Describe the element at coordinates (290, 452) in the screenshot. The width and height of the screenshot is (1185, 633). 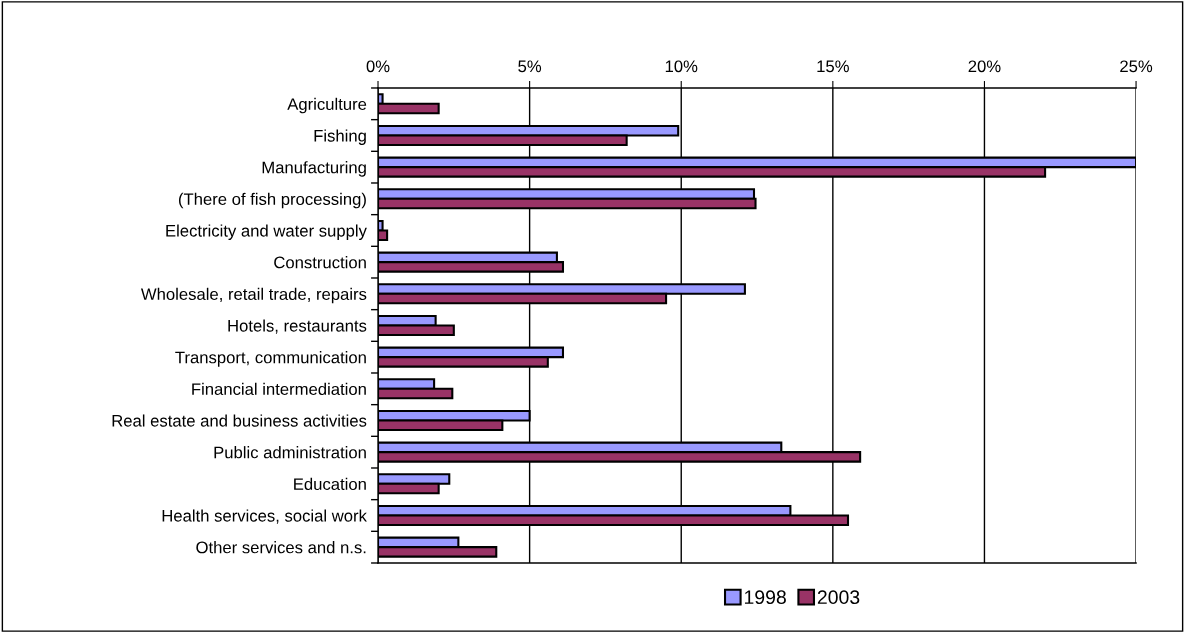
I see `y-tick-label: Public administration` at that location.